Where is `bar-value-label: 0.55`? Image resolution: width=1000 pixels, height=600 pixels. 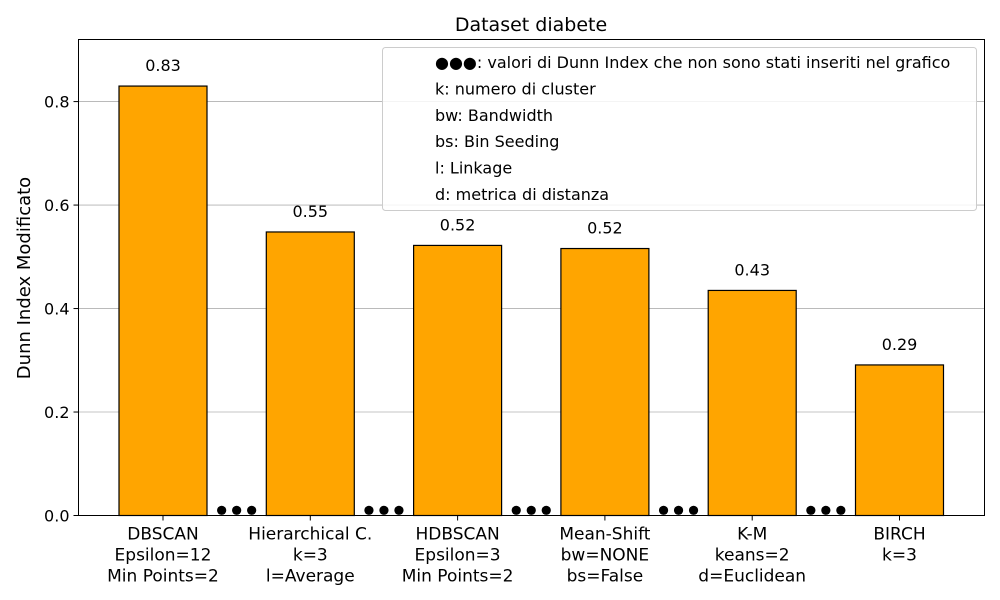 bar-value-label: 0.55 is located at coordinates (310, 211).